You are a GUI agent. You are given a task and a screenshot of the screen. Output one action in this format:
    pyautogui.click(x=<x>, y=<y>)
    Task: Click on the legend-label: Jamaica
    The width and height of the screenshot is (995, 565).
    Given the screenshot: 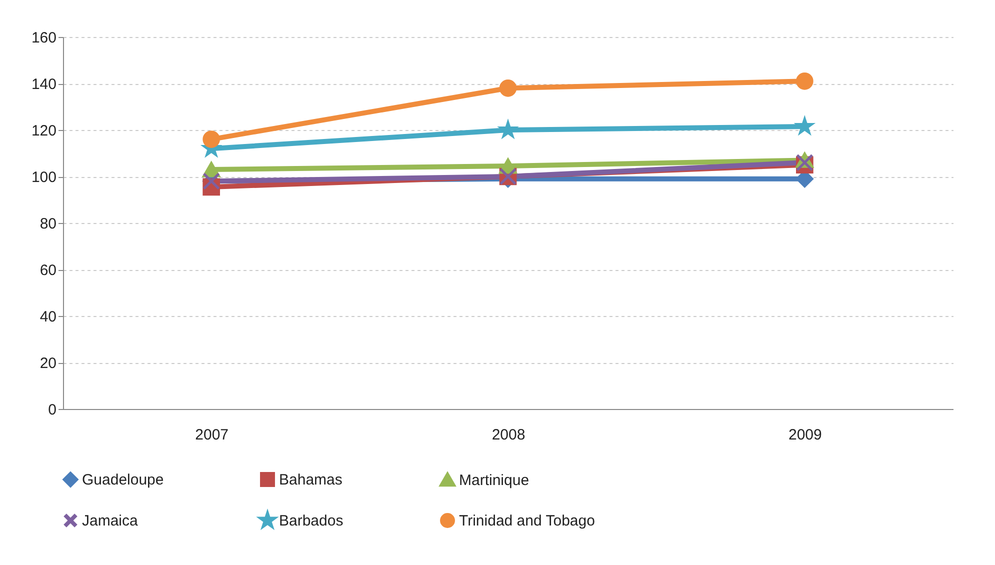 What is the action you would take?
    pyautogui.click(x=110, y=521)
    